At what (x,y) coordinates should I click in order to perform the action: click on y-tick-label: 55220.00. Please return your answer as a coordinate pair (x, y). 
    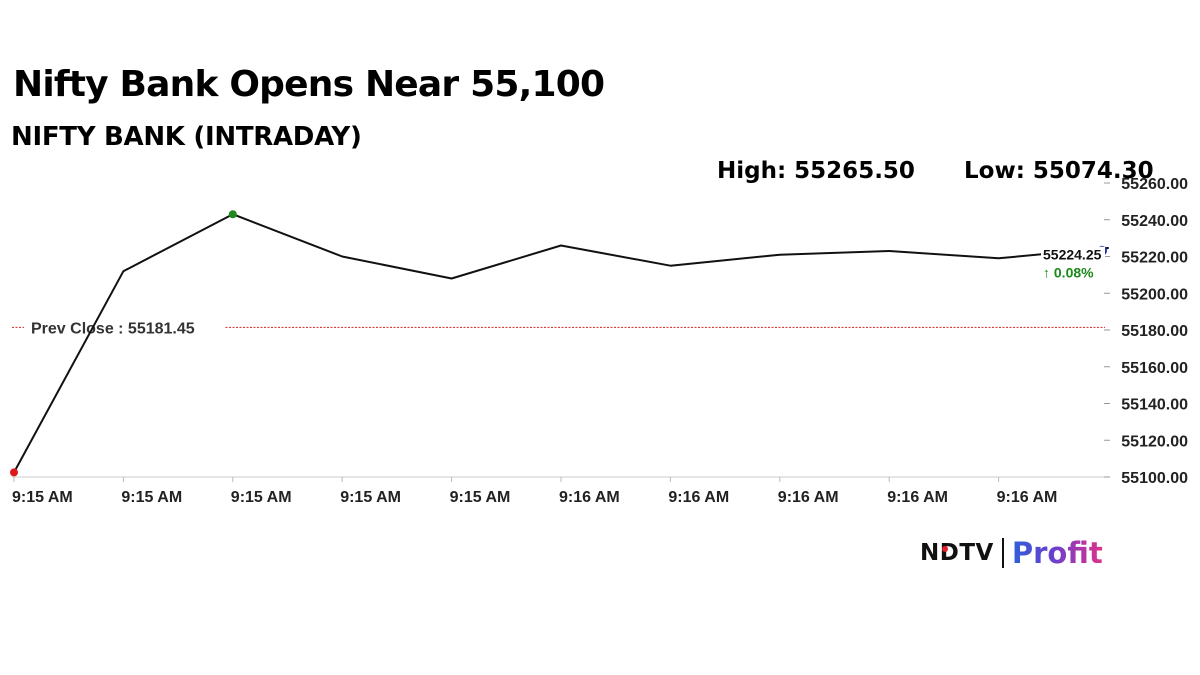
    Looking at the image, I should click on (1154, 258).